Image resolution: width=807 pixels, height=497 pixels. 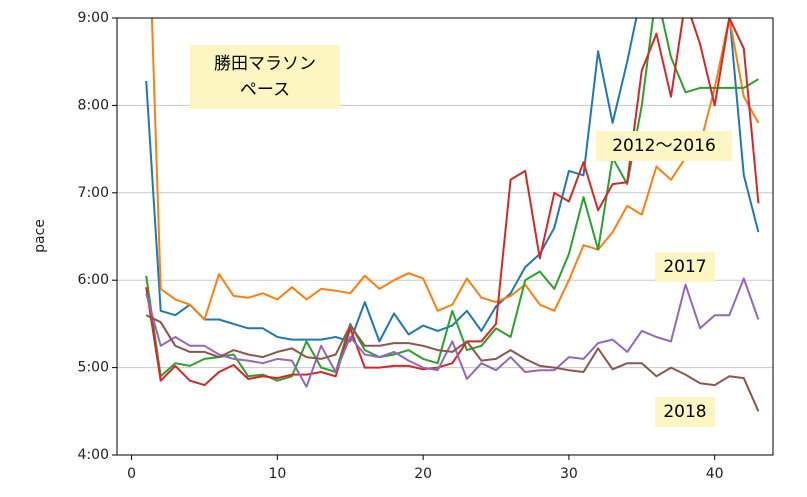 What do you see at coordinates (93, 280) in the screenshot?
I see `y-tick-label: 6:00` at bounding box center [93, 280].